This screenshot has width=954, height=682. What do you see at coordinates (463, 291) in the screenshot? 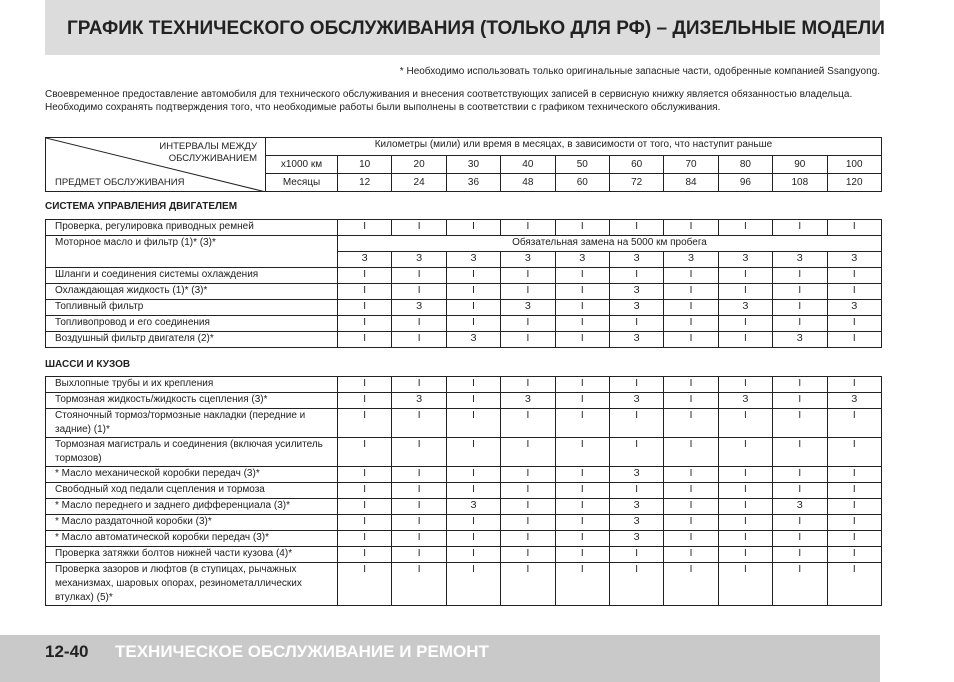
I see `schedule-row: Охлаждающая жидкость (1)* (3)* I I I I I З I I I I` at bounding box center [463, 291].